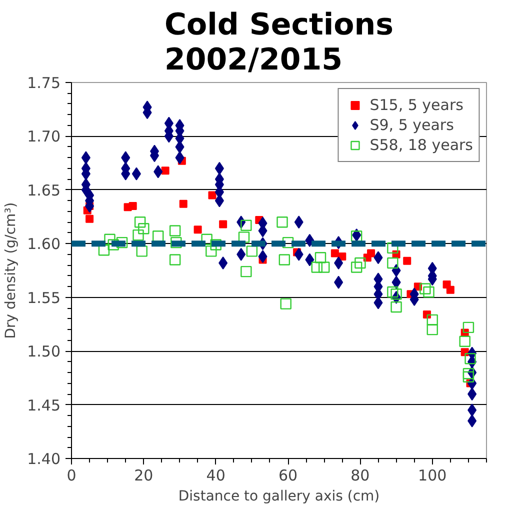  I want to click on y-tick-label: 1.70, so click(44, 137).